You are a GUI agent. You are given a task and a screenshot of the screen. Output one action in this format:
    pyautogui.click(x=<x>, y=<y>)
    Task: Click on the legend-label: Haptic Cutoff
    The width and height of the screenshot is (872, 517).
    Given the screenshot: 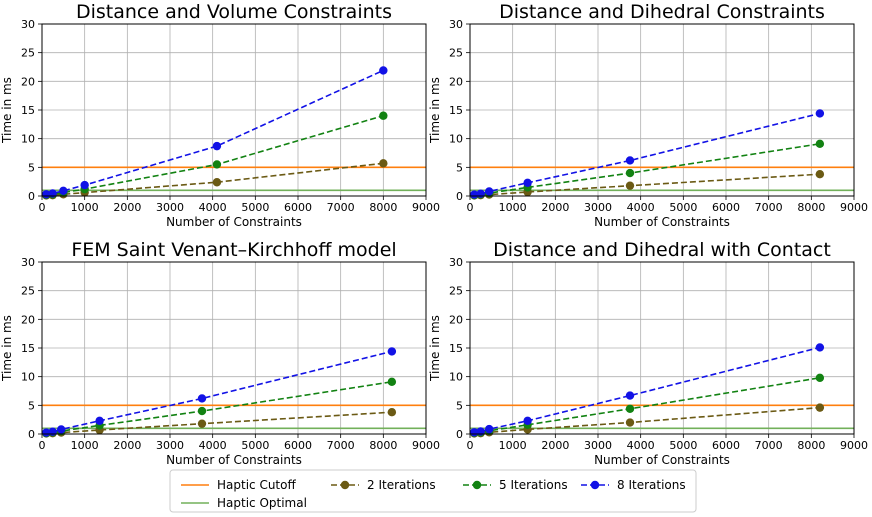 What is the action you would take?
    pyautogui.click(x=256, y=485)
    